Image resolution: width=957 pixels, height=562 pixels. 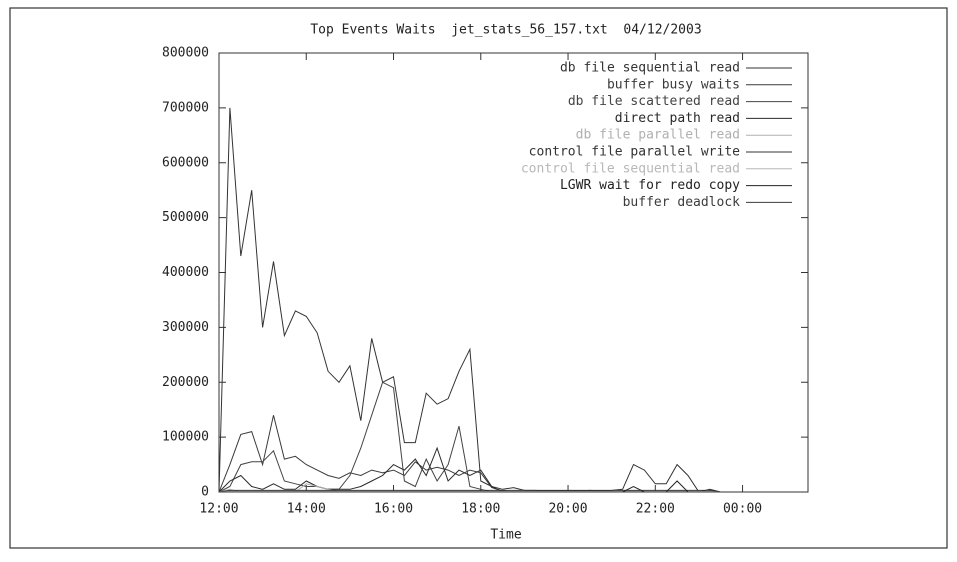 What do you see at coordinates (634, 152) in the screenshot?
I see `legend-label: control file parallel write` at bounding box center [634, 152].